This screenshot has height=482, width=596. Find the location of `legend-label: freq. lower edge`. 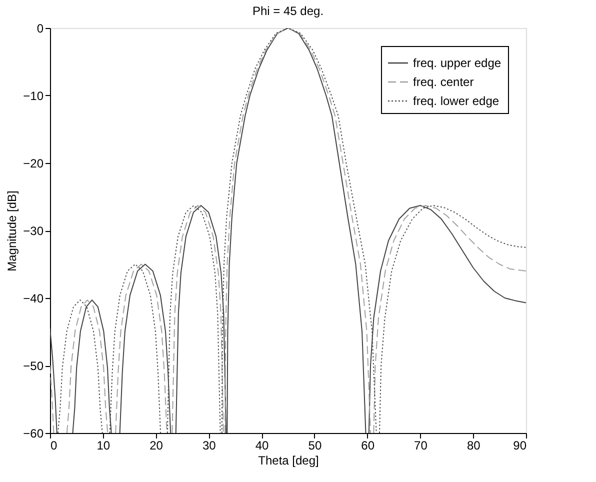

legend-label: freq. lower edge is located at coordinates (456, 101).